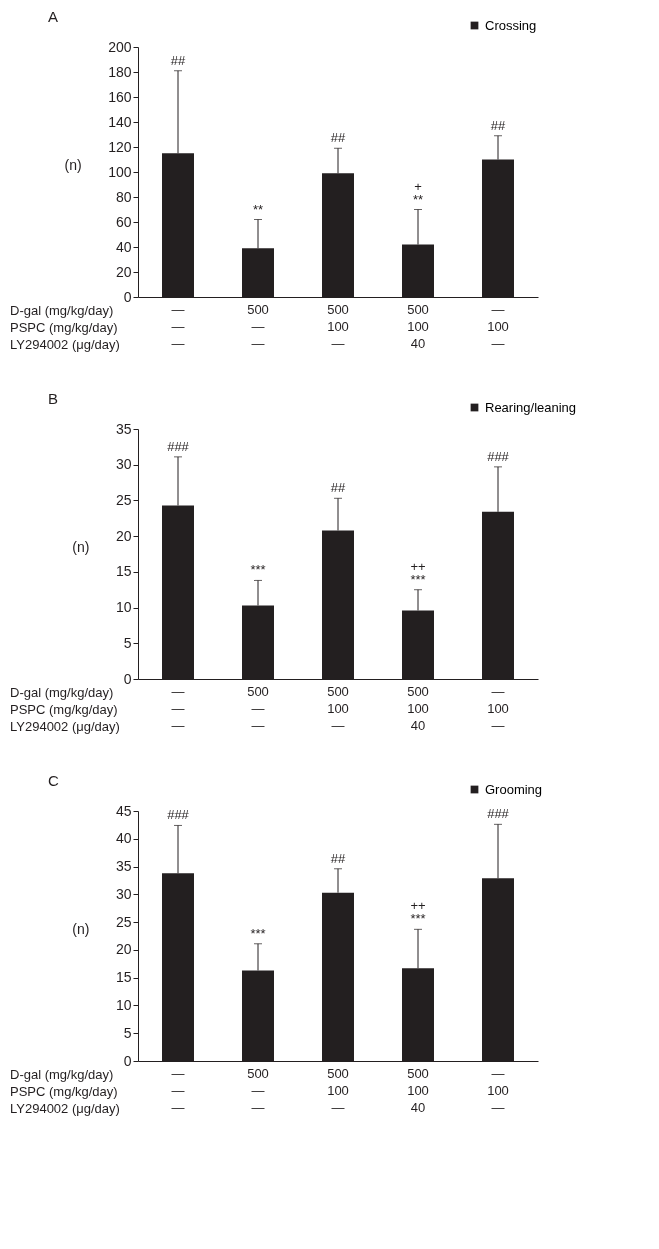  What do you see at coordinates (123, 221) in the screenshot?
I see `y-tick-label: 60` at bounding box center [123, 221].